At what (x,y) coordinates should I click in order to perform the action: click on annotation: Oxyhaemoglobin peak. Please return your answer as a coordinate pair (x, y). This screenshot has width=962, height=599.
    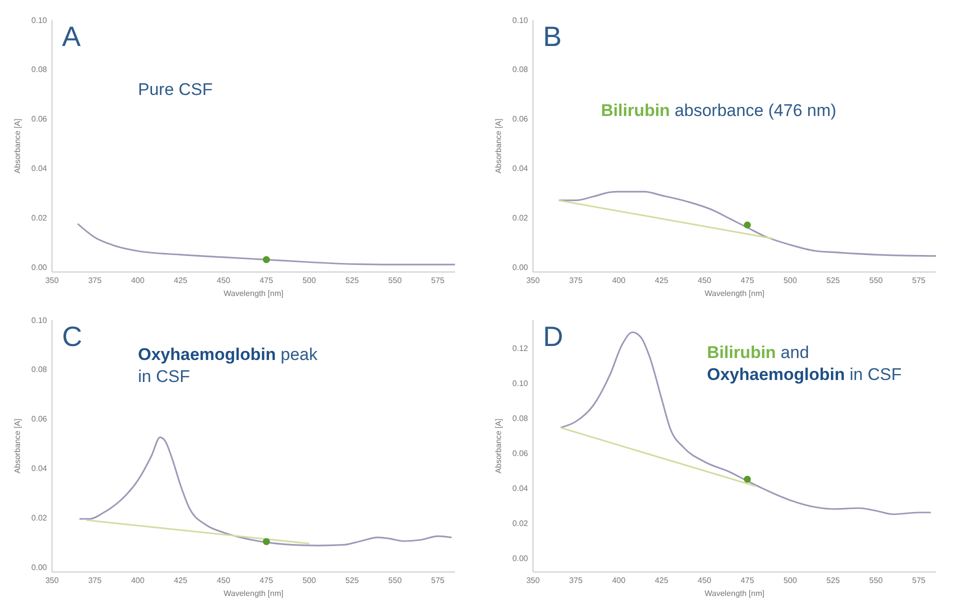
    Looking at the image, I should click on (228, 354).